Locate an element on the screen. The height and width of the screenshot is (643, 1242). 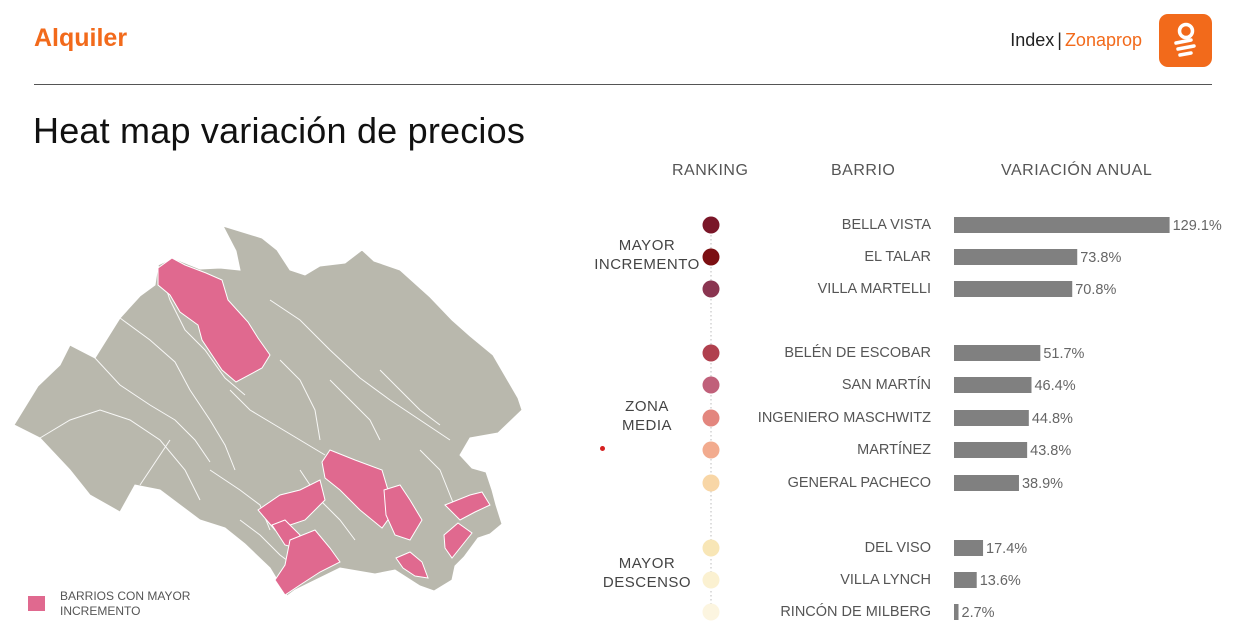
index-label: Index is located at coordinates (1032, 40).